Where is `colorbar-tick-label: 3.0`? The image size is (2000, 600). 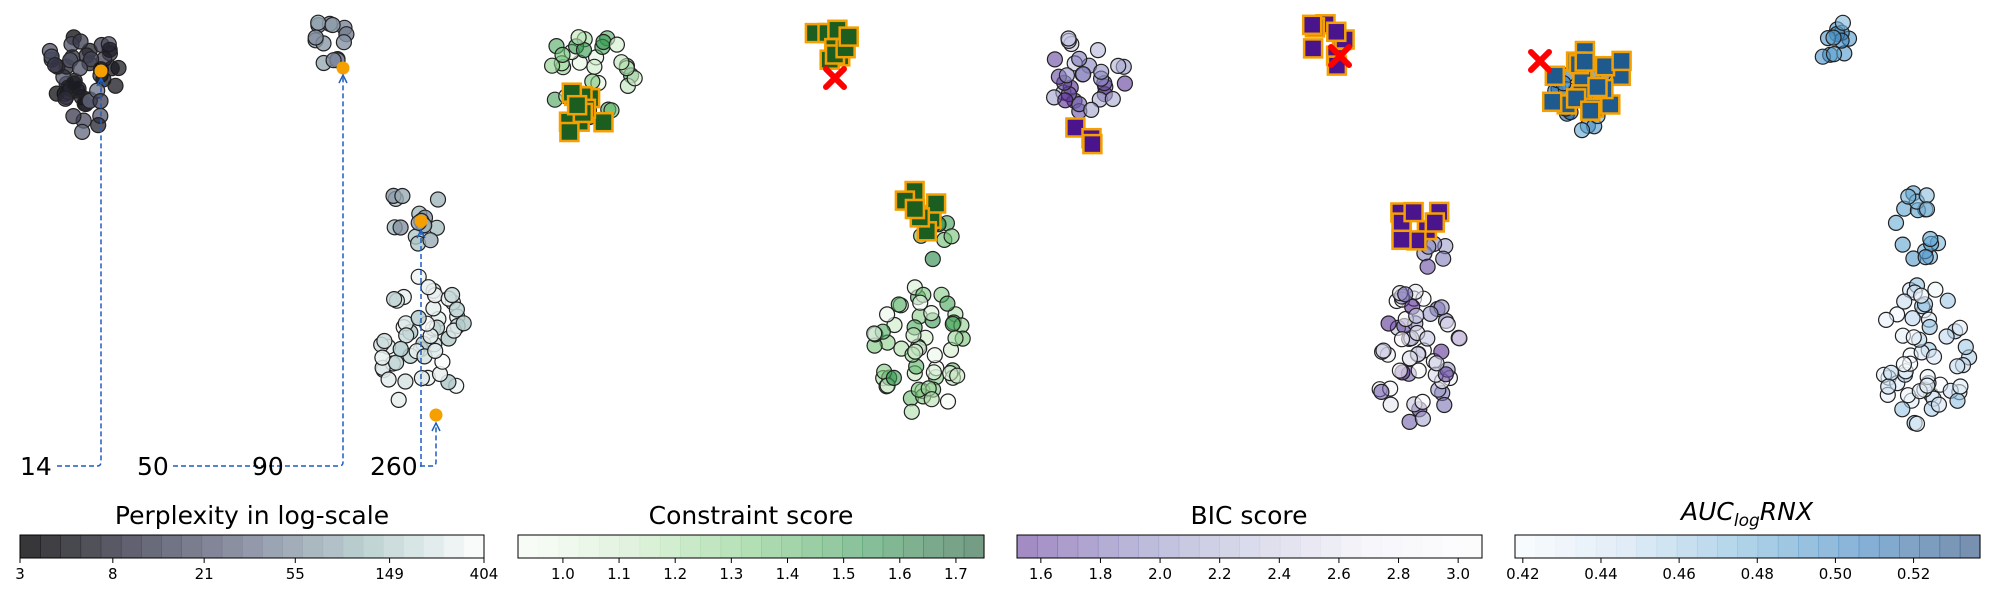 colorbar-tick-label: 3.0 is located at coordinates (1458, 574).